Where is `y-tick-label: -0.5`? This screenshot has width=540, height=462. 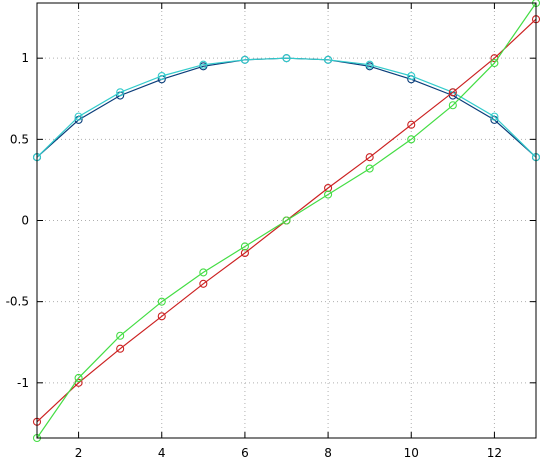
y-tick-label: -0.5 is located at coordinates (17, 302).